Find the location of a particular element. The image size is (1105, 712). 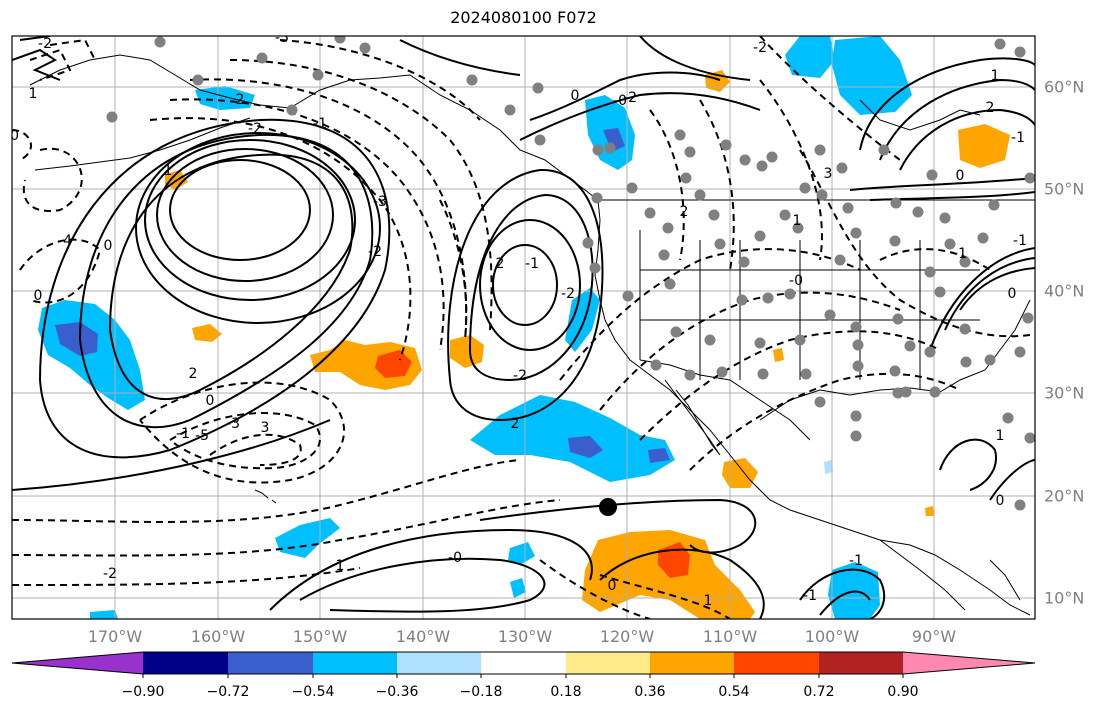

baja-peninsula is located at coordinates (692, 417).